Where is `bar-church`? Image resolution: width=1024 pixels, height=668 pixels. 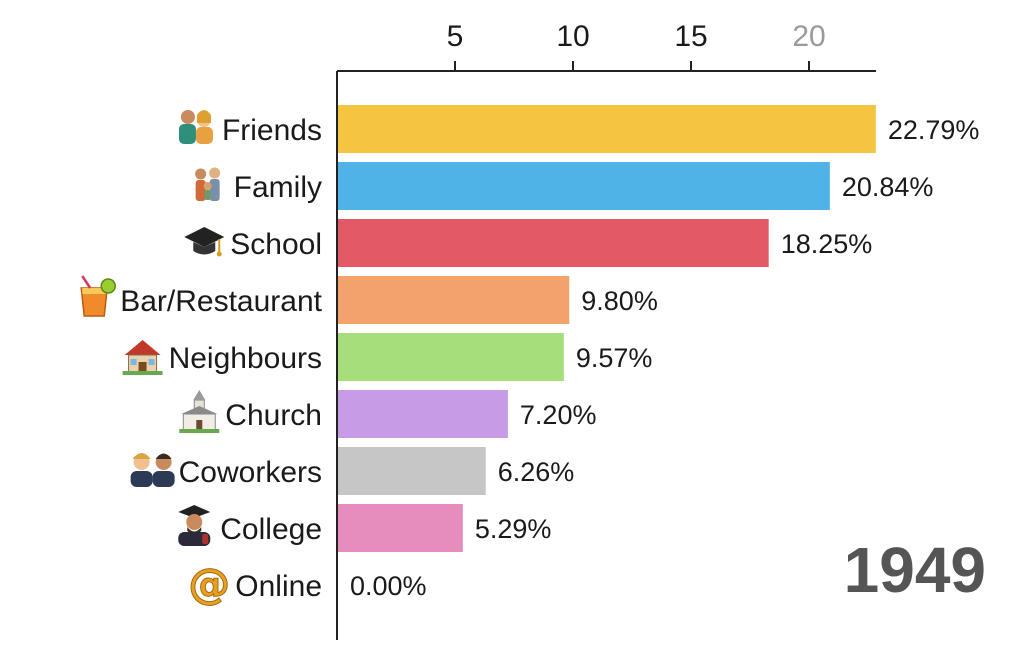 bar-church is located at coordinates (423, 414).